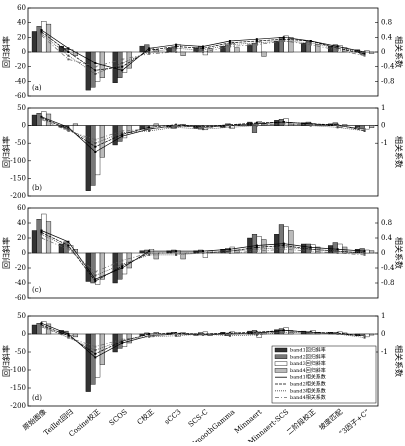 The image size is (405, 446). What do you see at coordinates (308, 363) in the screenshot?
I see `legend-label: band3回归斜率` at bounding box center [308, 363].